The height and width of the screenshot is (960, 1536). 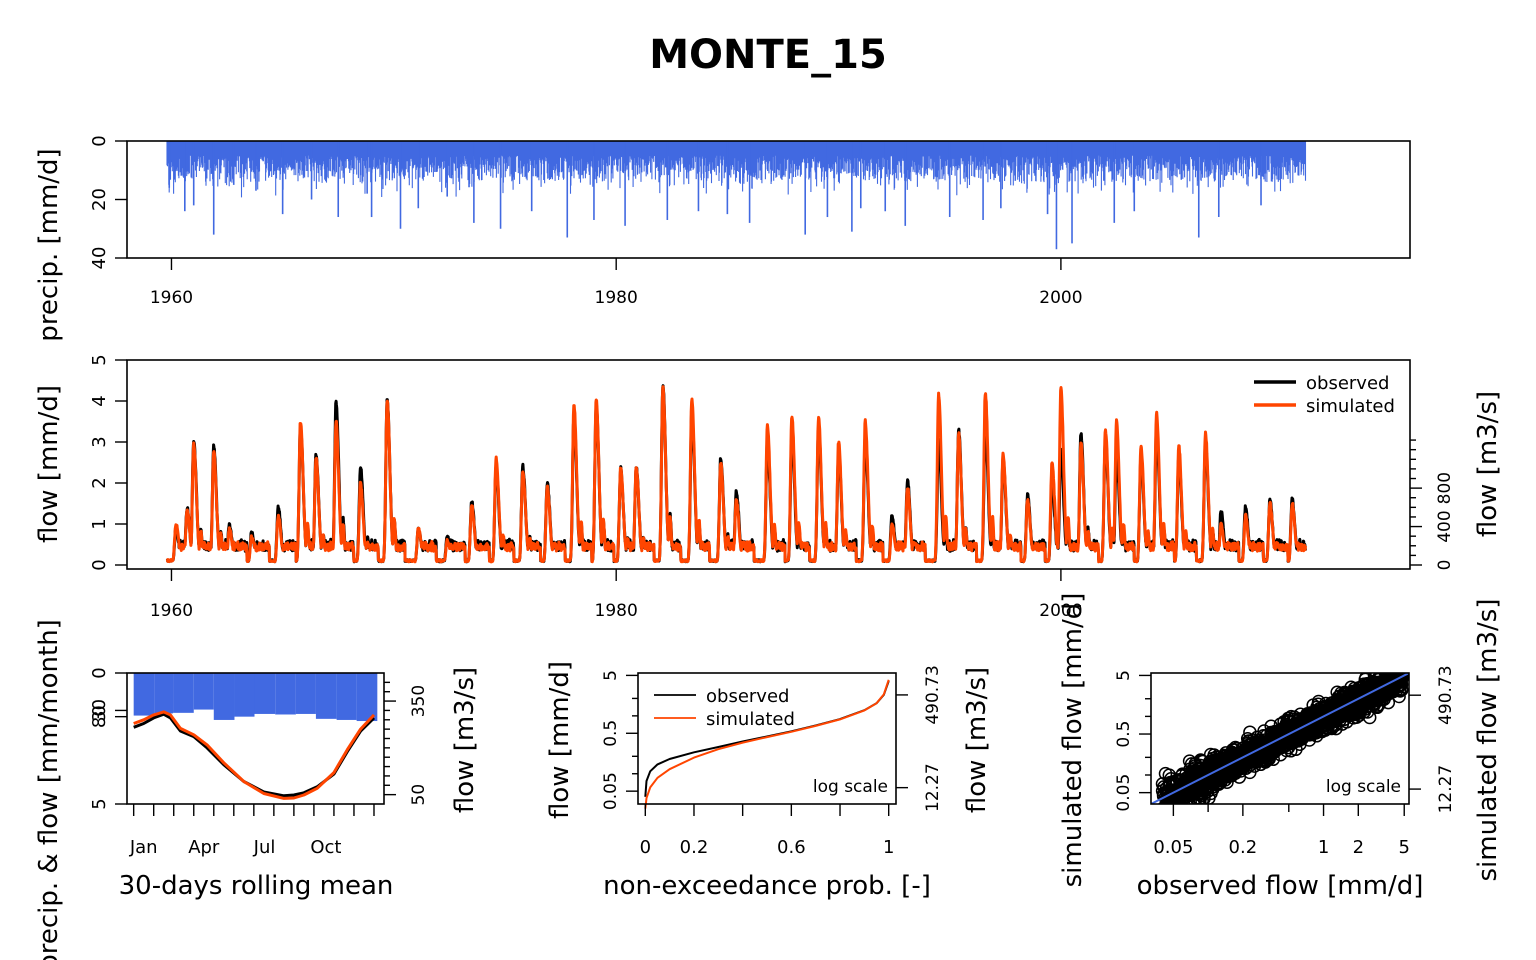 I want to click on flow-ytick-label: 2, so click(x=99, y=482).